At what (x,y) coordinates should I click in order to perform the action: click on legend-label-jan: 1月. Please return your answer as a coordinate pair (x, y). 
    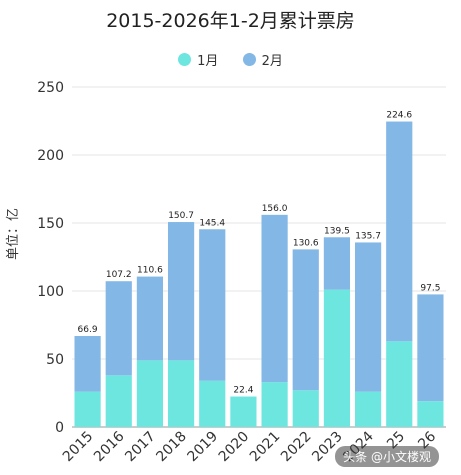
    Looking at the image, I should click on (208, 61).